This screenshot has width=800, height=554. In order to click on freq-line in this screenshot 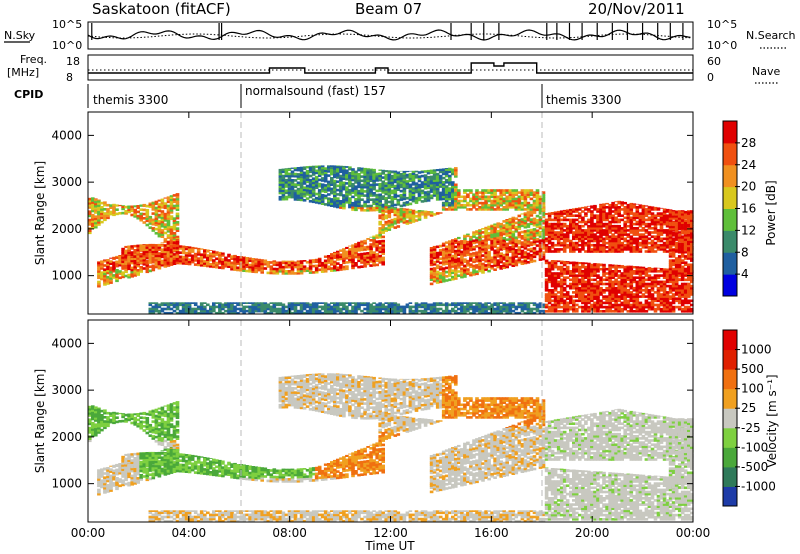, I will do `click(390, 68)`.